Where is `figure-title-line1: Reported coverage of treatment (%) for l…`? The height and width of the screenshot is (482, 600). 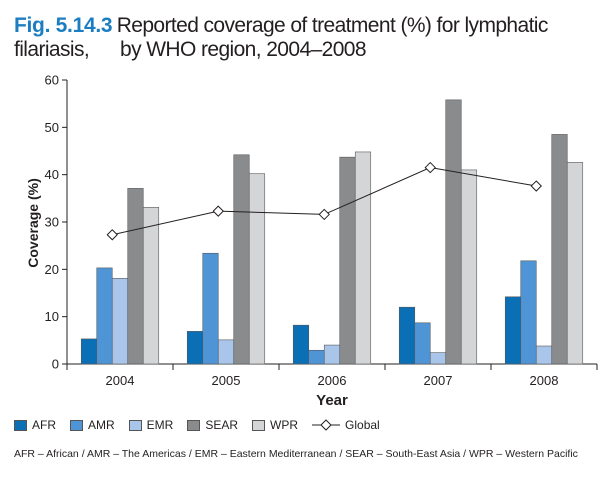 figure-title-line1: Reported coverage of treatment (%) for l… is located at coordinates (281, 37).